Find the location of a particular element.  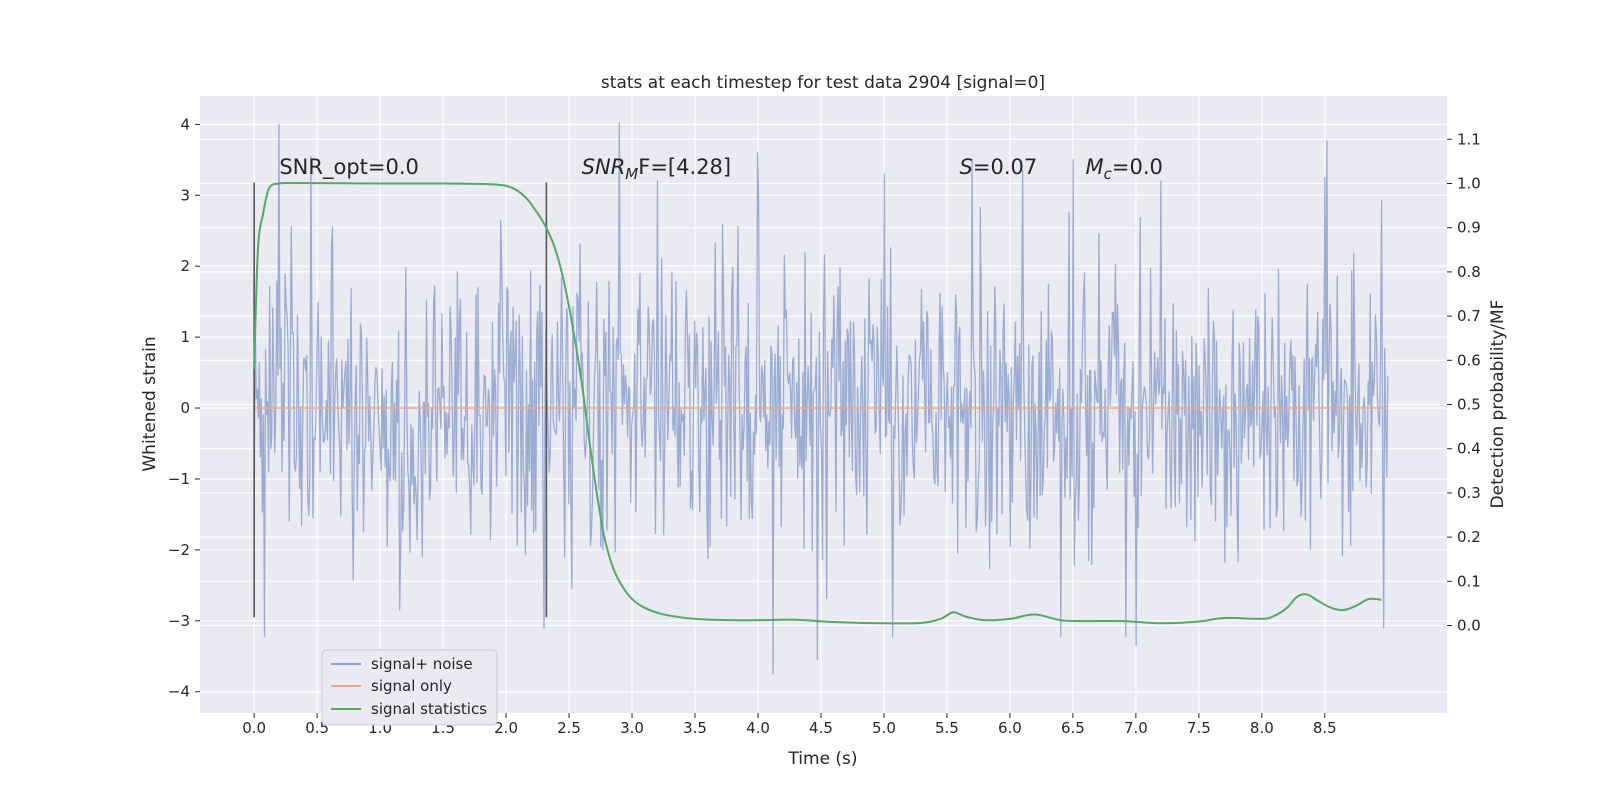

y-tick-label-left: 0 is located at coordinates (185, 408).